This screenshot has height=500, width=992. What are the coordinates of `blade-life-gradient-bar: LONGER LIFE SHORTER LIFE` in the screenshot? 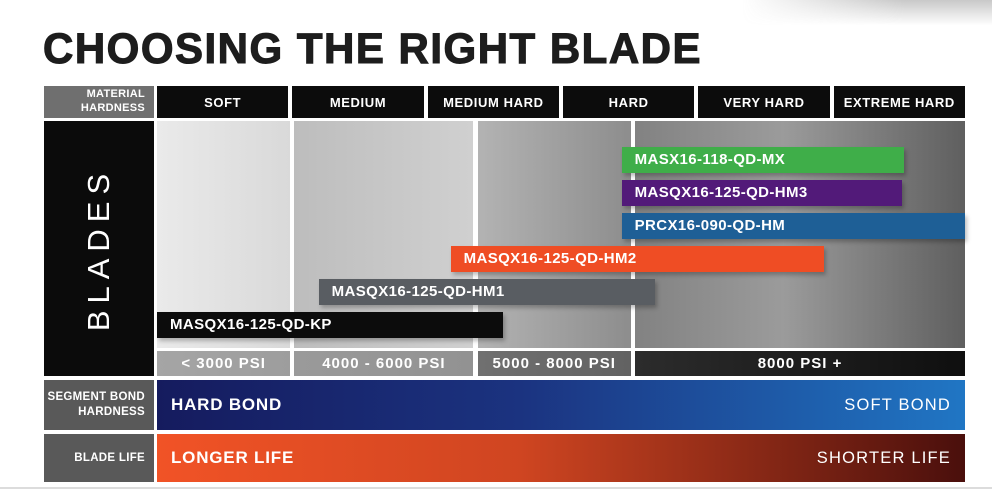 It's located at (561, 458).